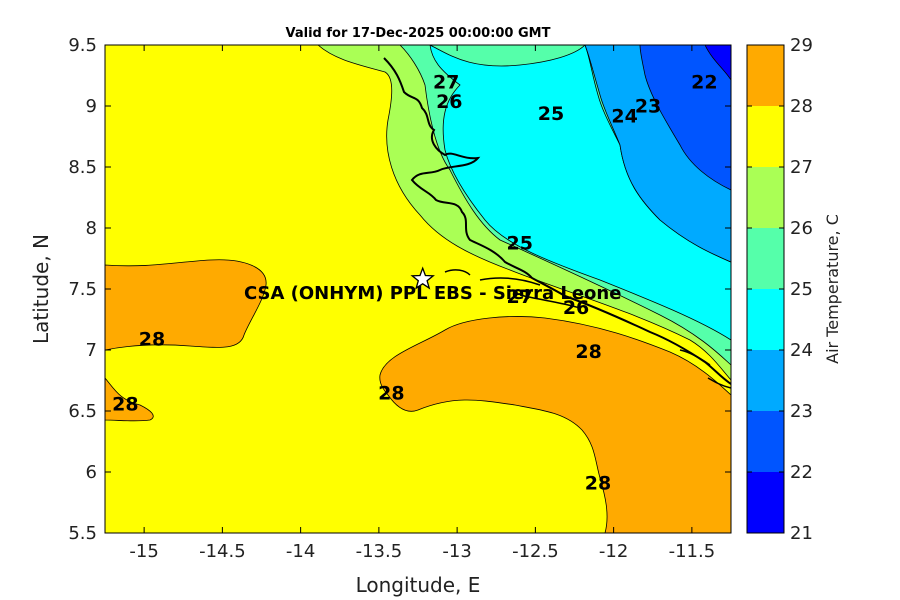 This screenshot has height=600, width=900. I want to click on x-tick-label: -14, so click(300, 551).